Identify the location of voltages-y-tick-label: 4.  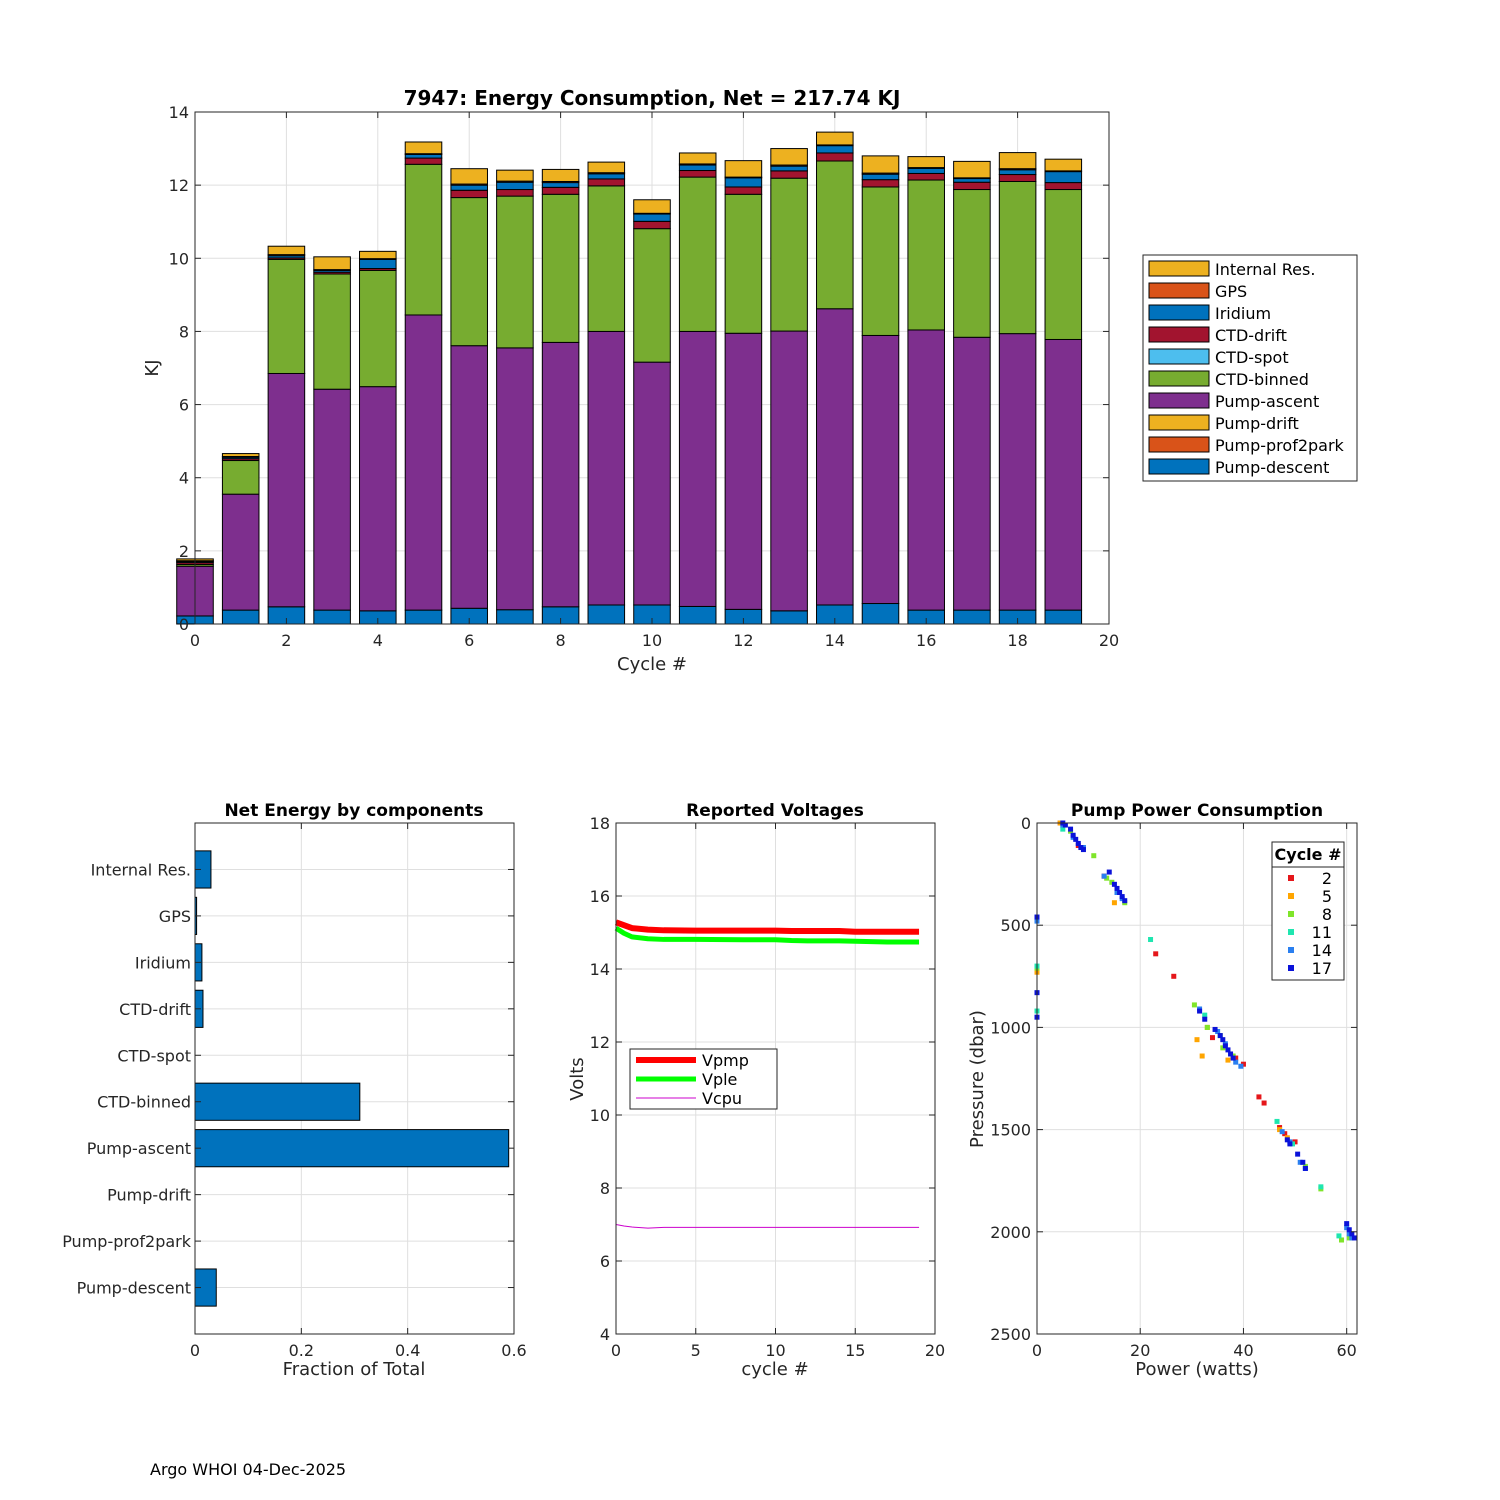
(605, 1334).